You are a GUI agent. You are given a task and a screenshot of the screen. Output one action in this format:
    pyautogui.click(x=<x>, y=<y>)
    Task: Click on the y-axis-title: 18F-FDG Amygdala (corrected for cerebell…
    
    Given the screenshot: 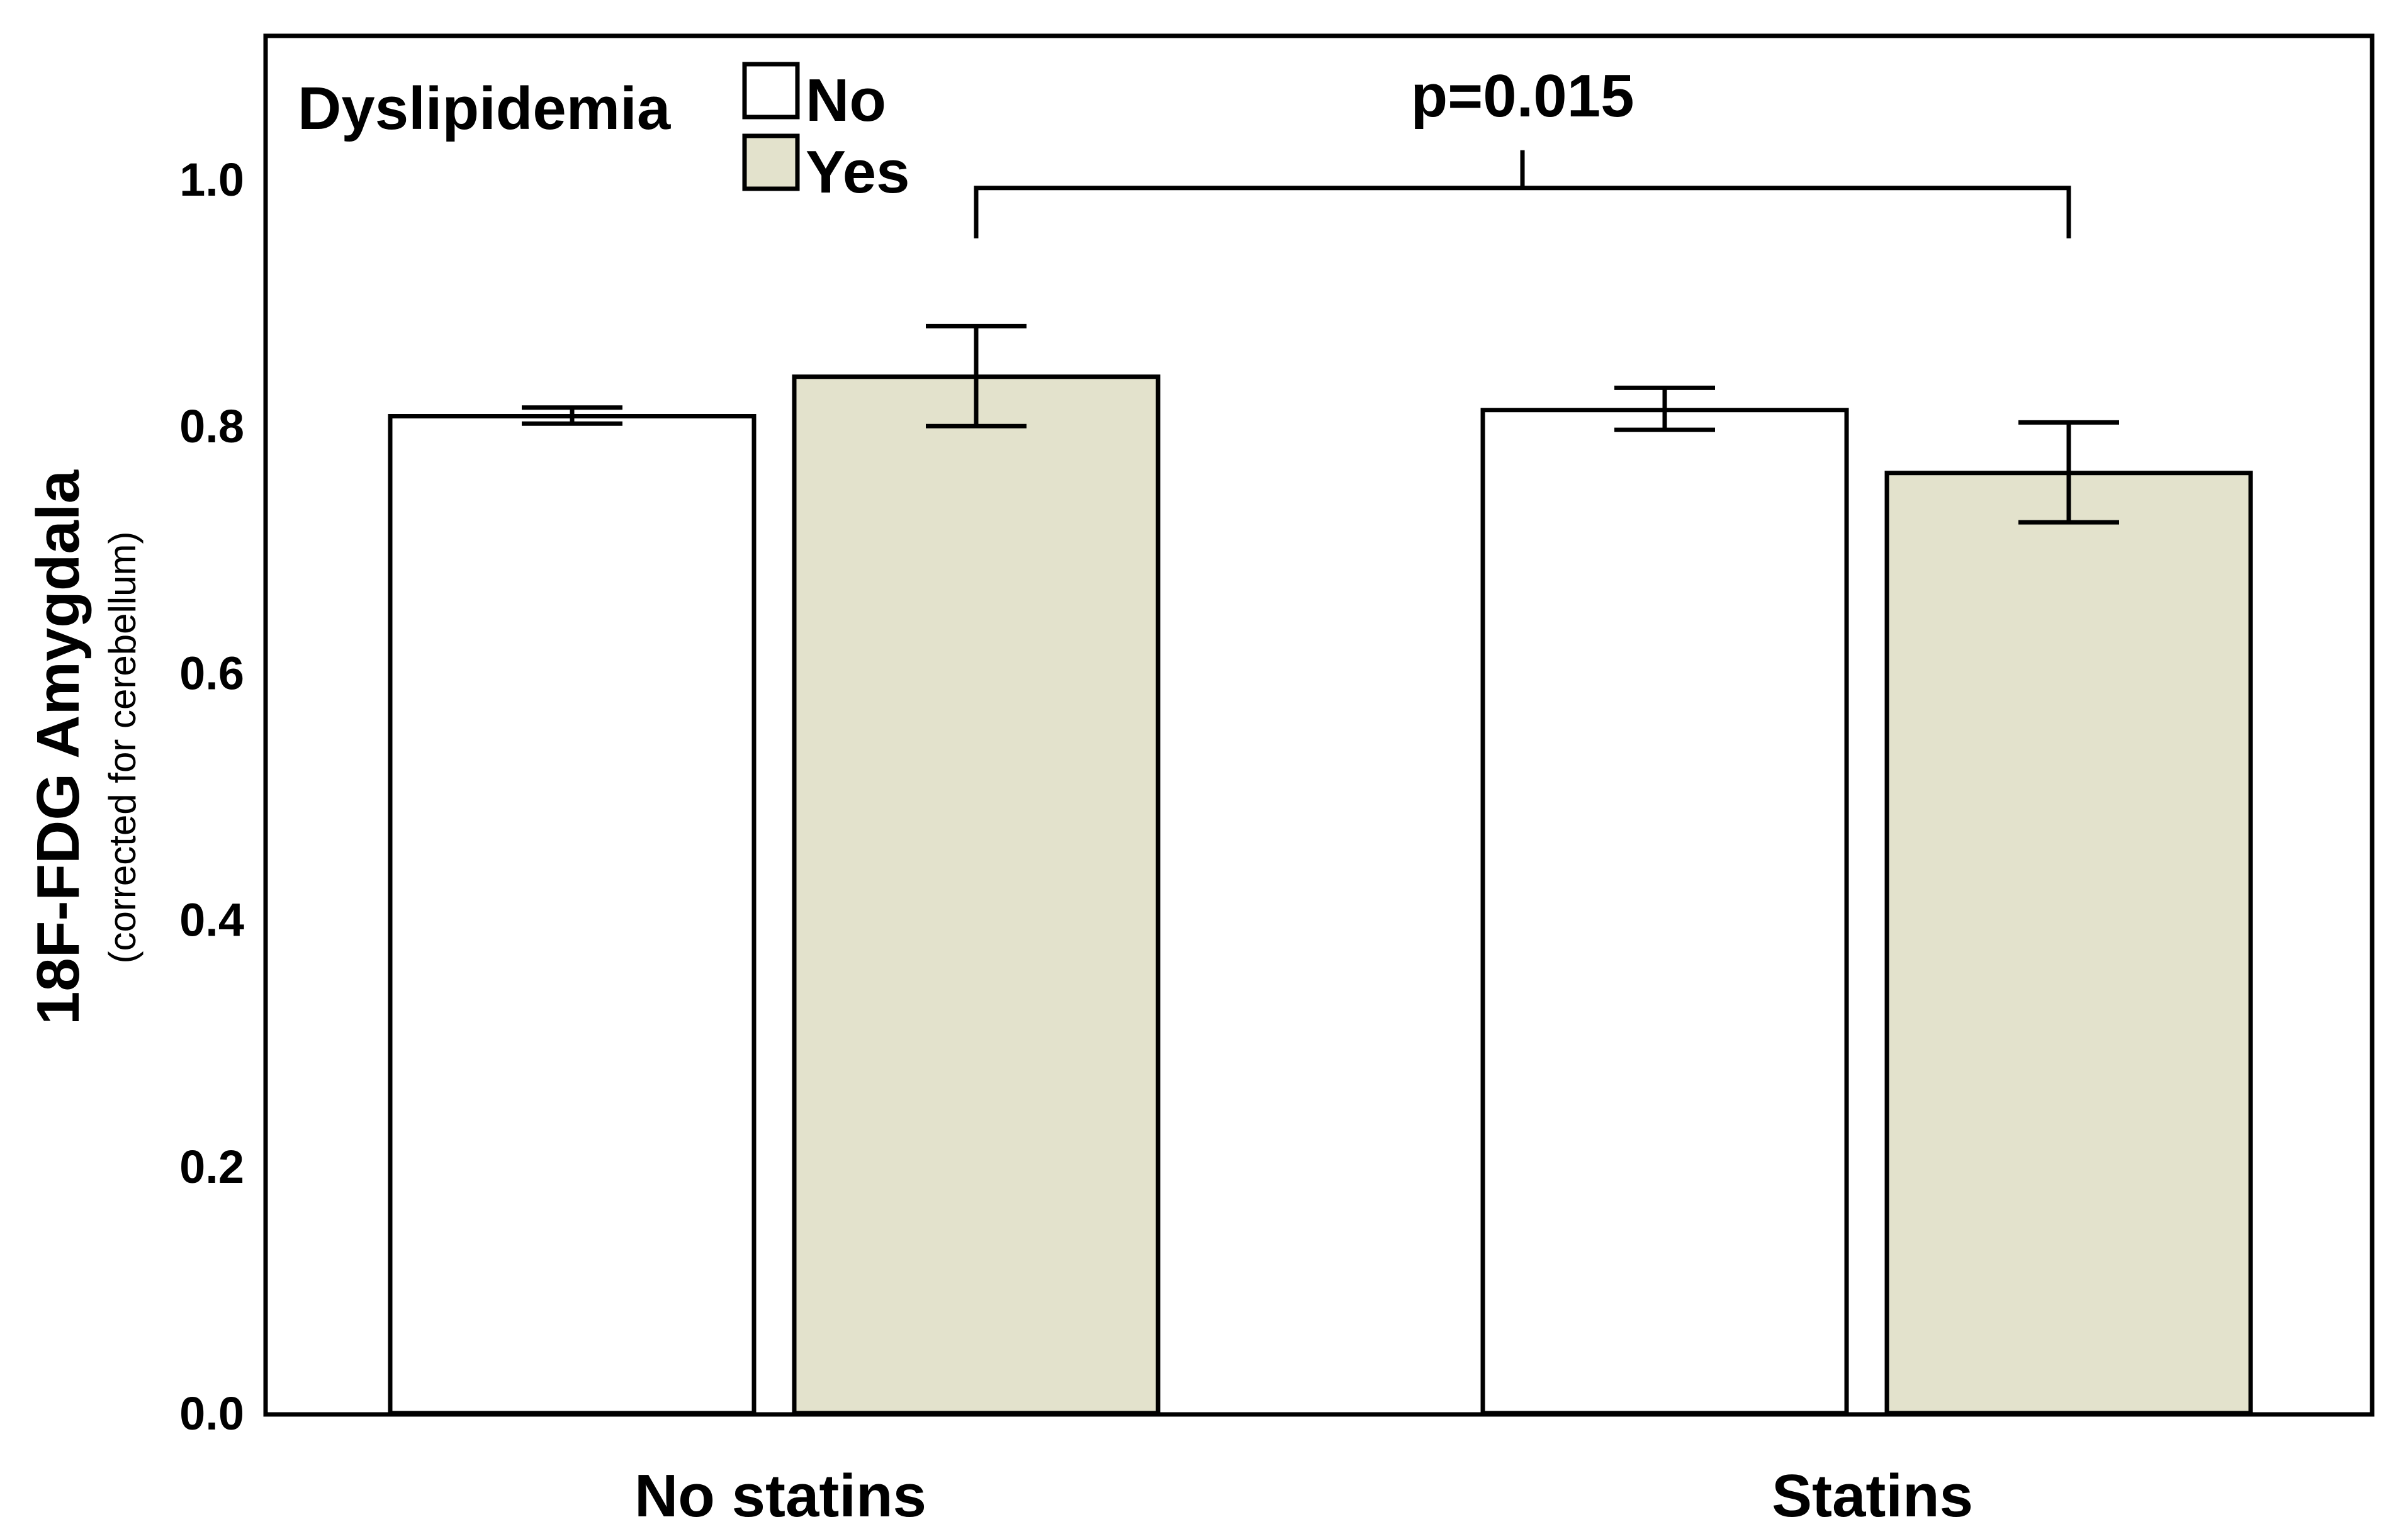 What is the action you would take?
    pyautogui.click(x=84, y=747)
    